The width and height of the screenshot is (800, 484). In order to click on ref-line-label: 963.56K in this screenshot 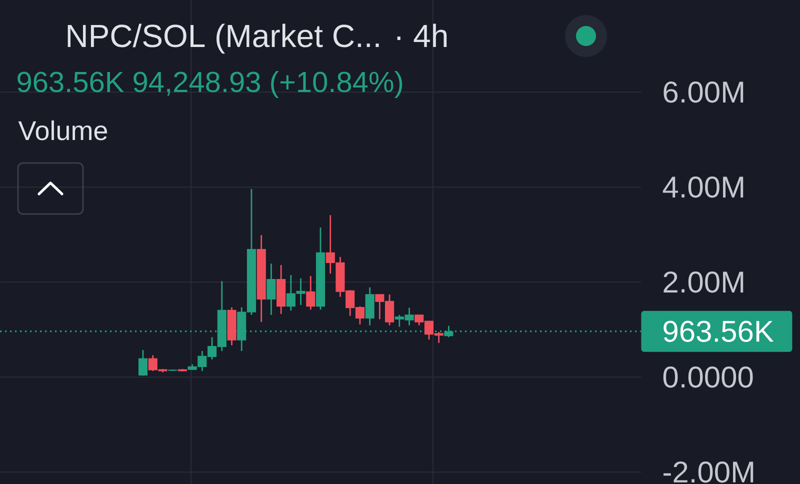, I will do `click(719, 331)`.